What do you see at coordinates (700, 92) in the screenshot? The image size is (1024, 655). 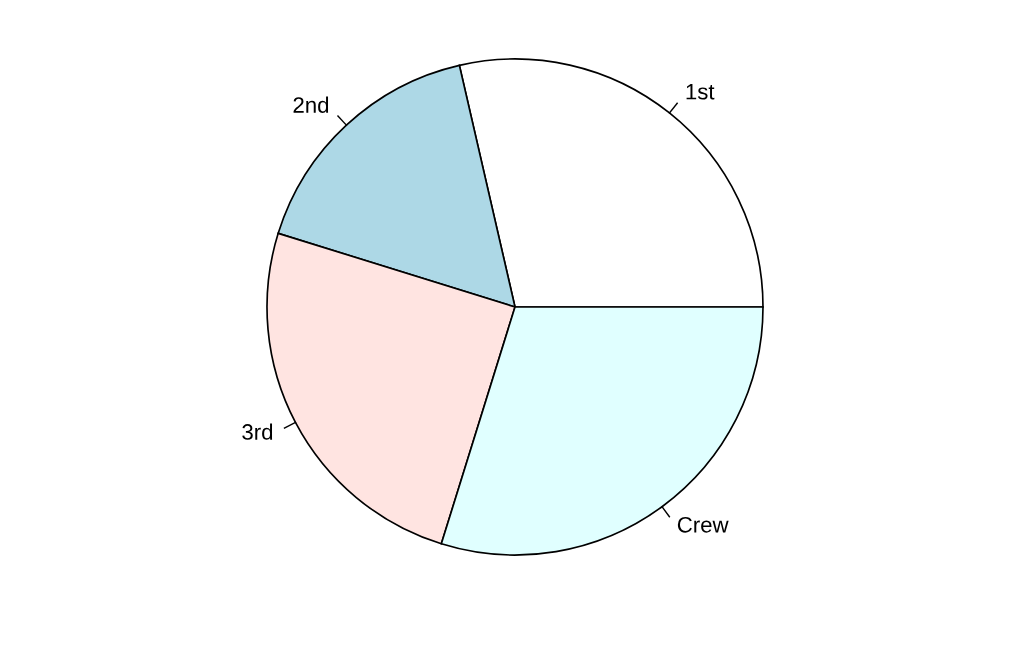 I see `slice-label: 1st` at bounding box center [700, 92].